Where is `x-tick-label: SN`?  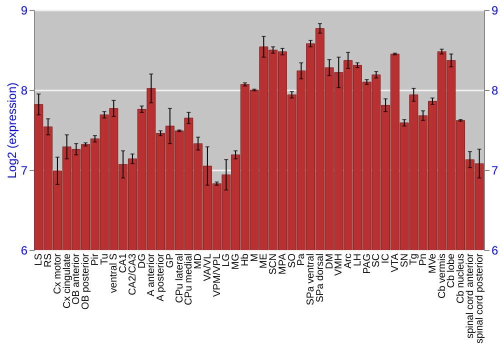 x-tick-label: SN is located at coordinates (404, 261).